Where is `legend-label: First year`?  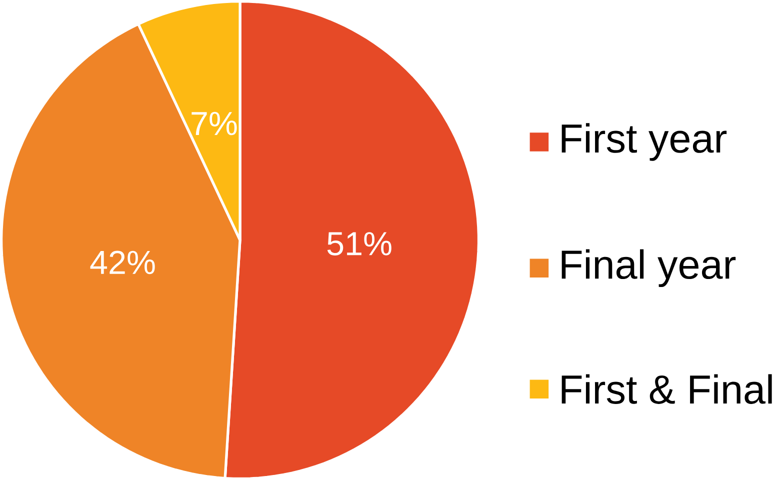
legend-label: First year is located at coordinates (644, 142).